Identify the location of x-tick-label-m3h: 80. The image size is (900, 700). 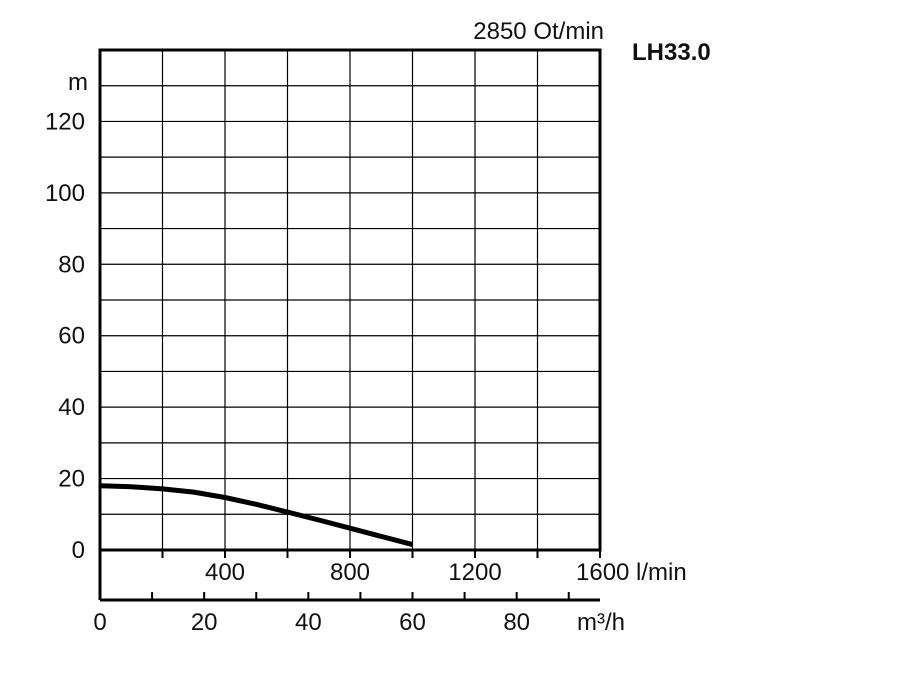
(516, 622).